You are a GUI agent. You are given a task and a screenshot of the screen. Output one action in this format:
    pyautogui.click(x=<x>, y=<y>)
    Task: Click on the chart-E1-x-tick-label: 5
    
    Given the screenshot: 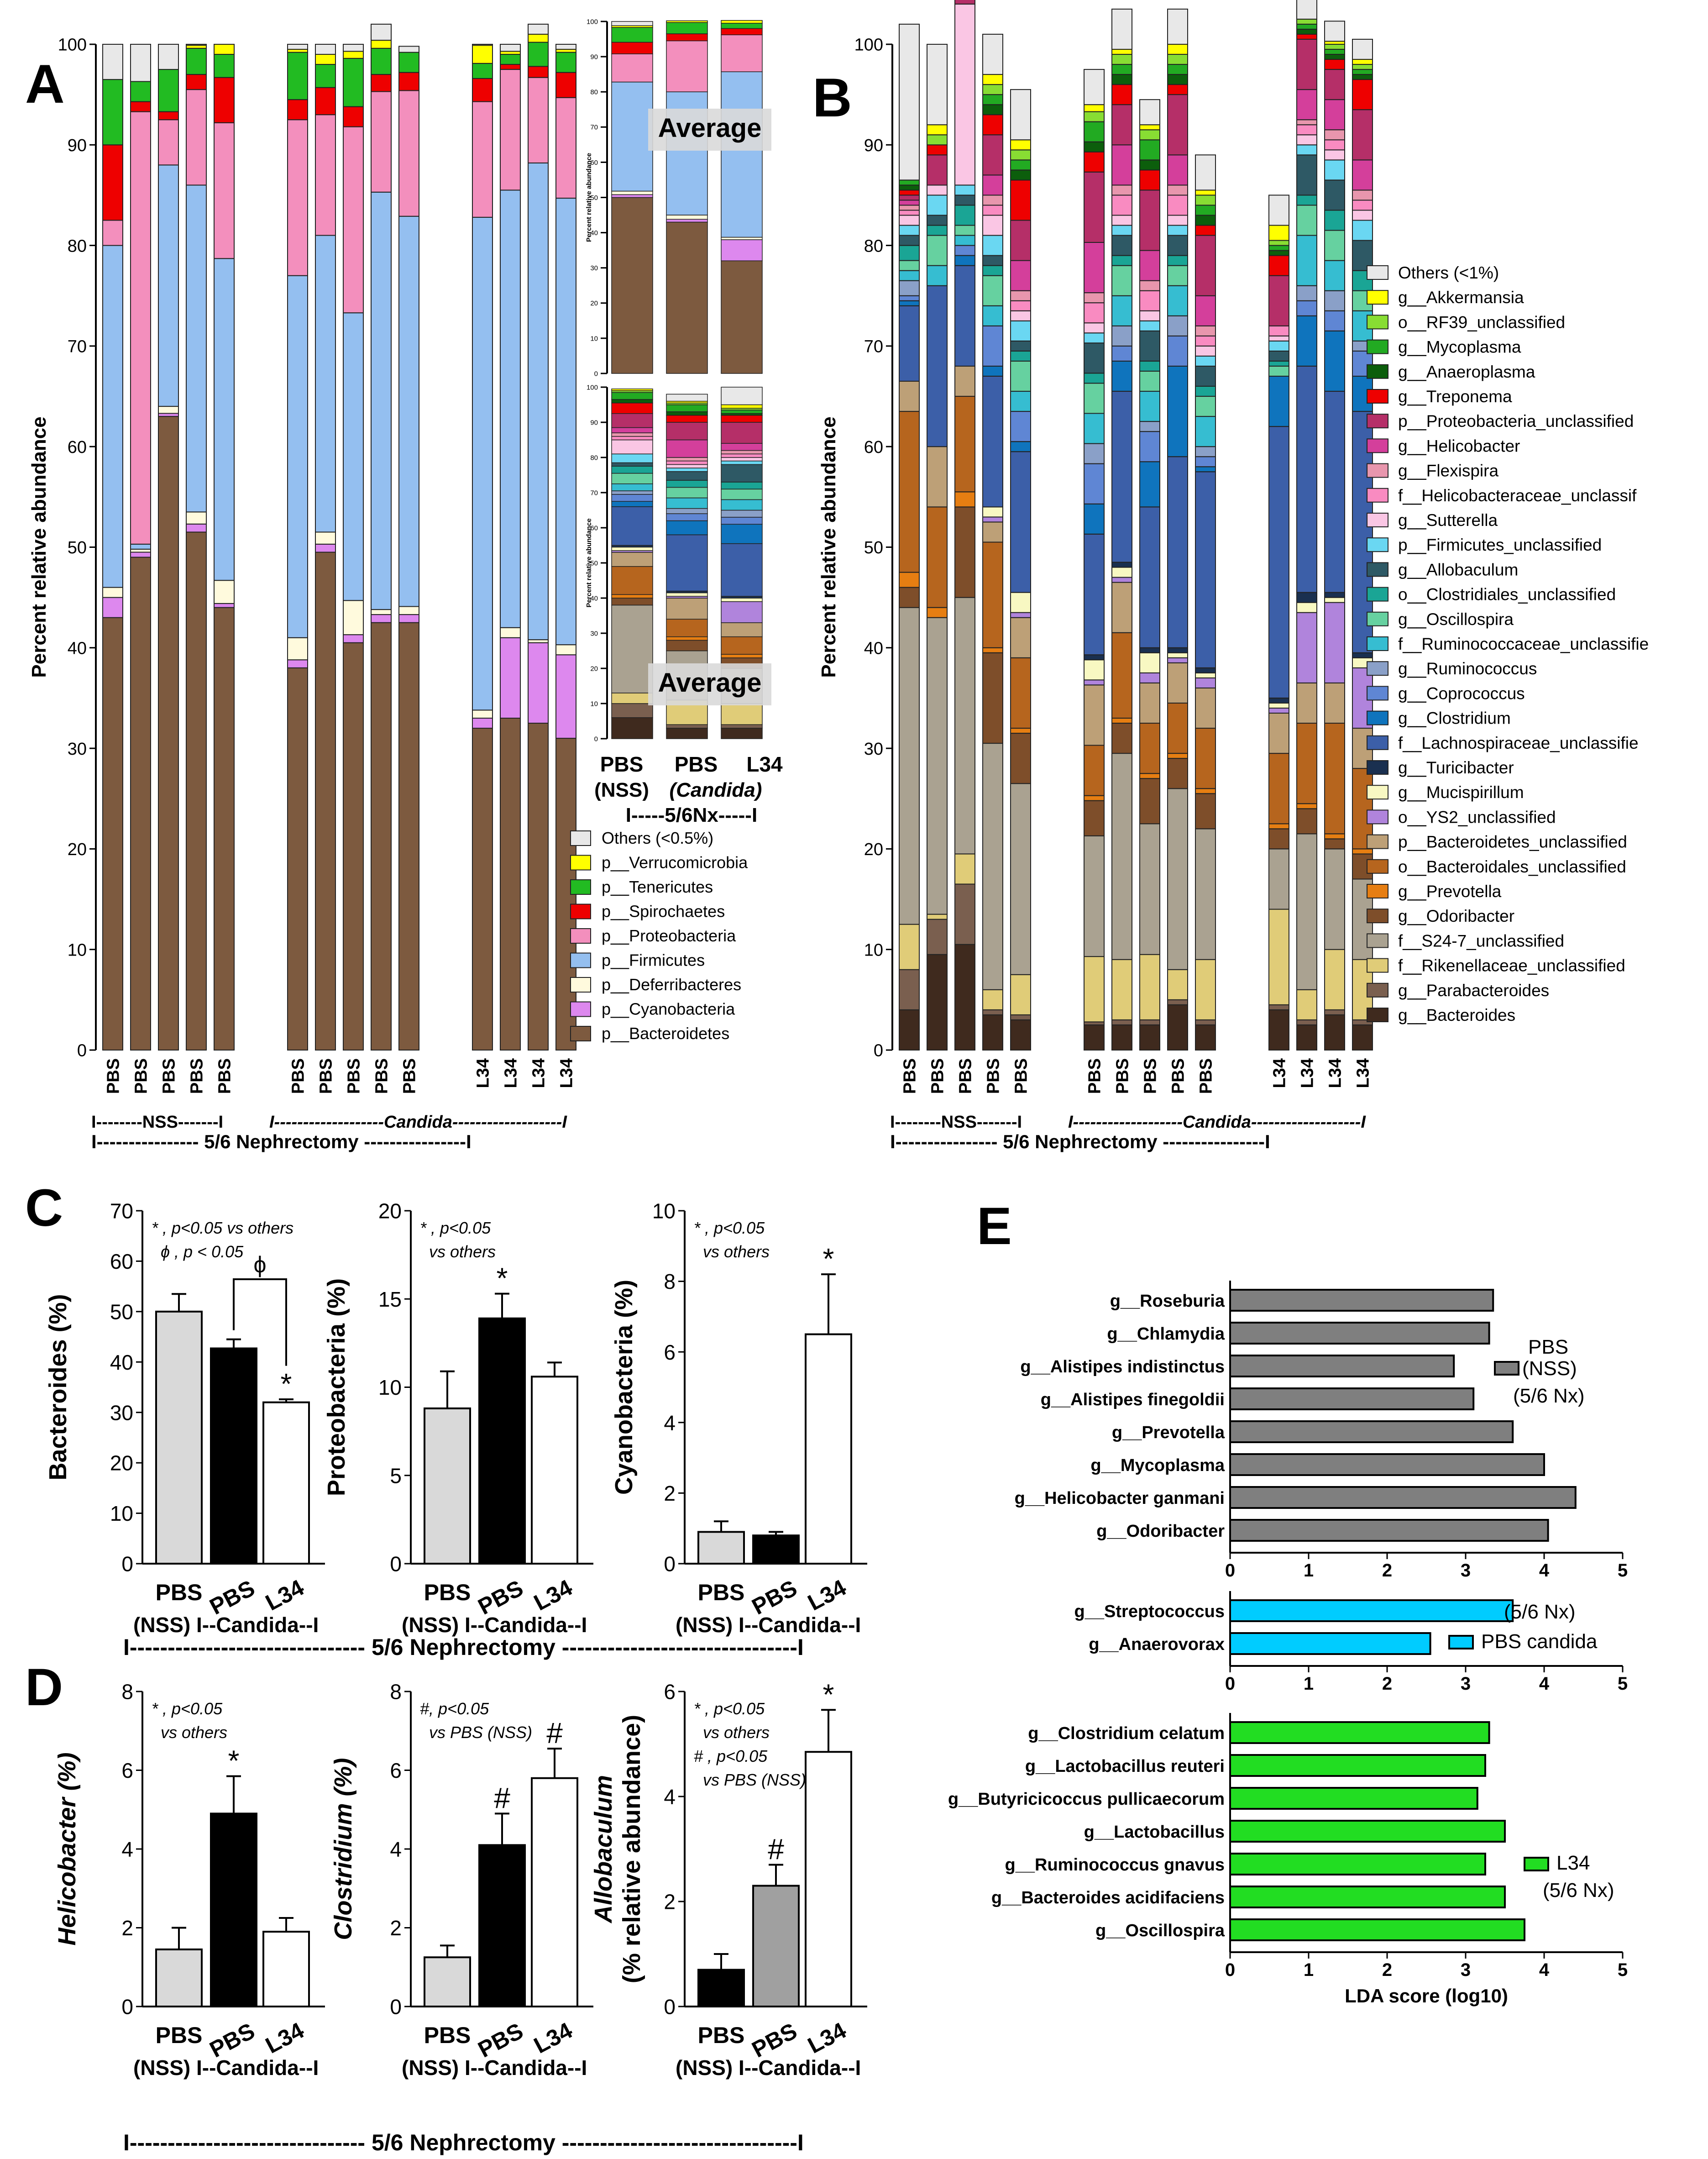 What is the action you would take?
    pyautogui.click(x=1623, y=1570)
    